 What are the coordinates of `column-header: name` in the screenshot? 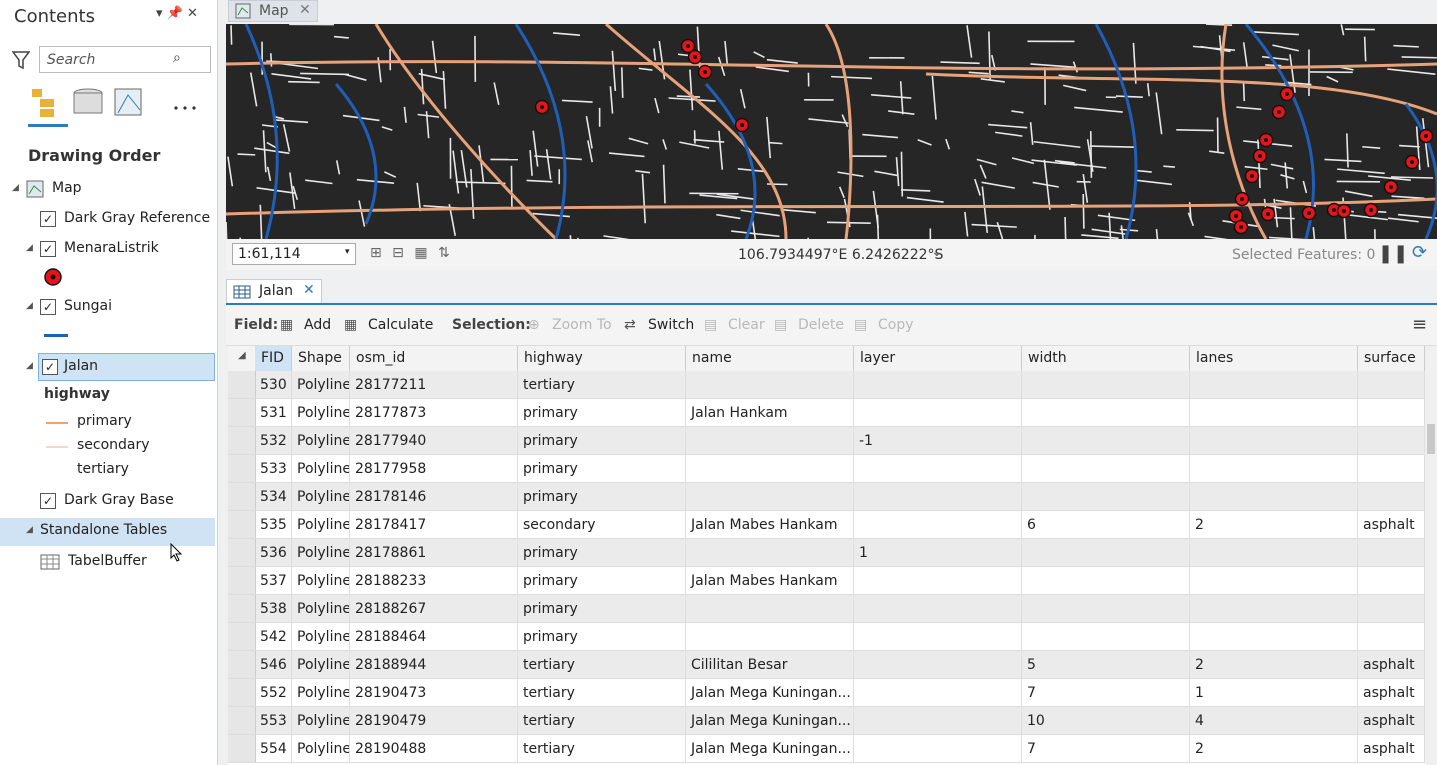 It's located at (770, 358).